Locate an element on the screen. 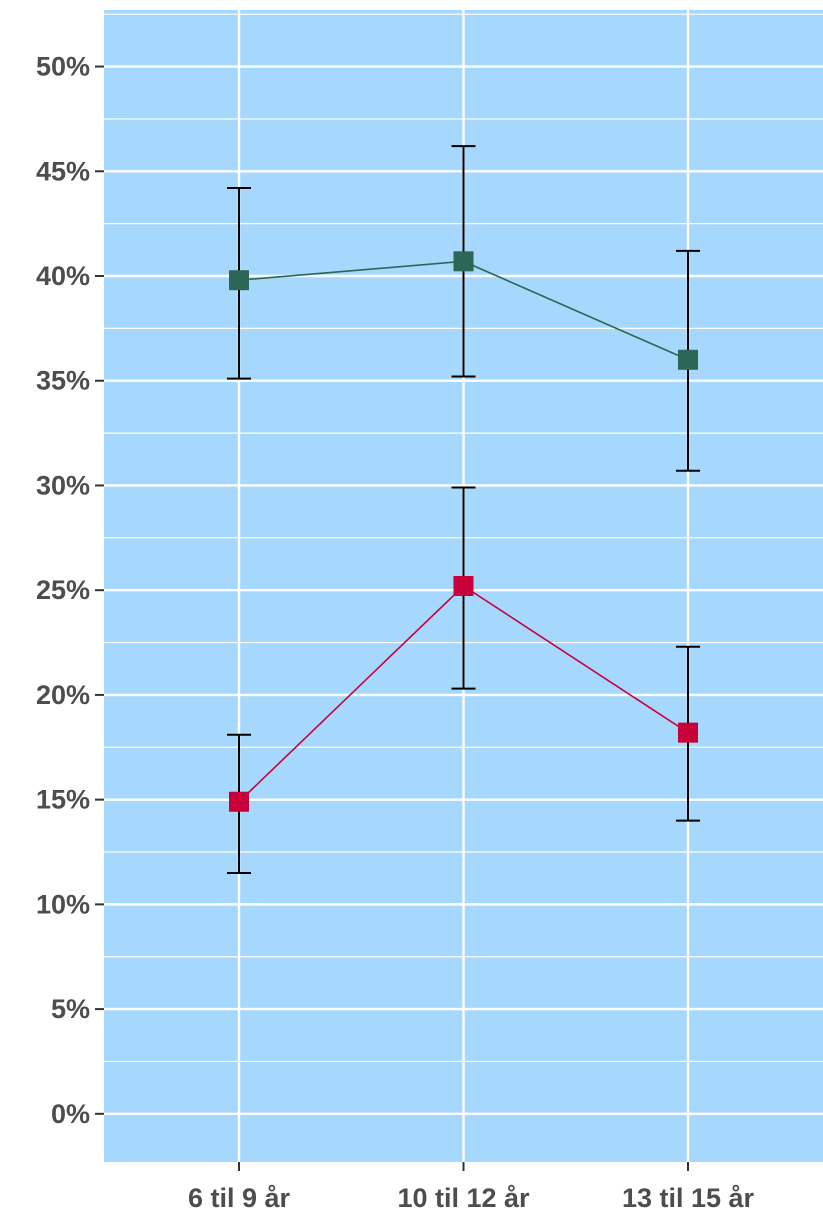  y-tick-label: 30% is located at coordinates (63, 485).